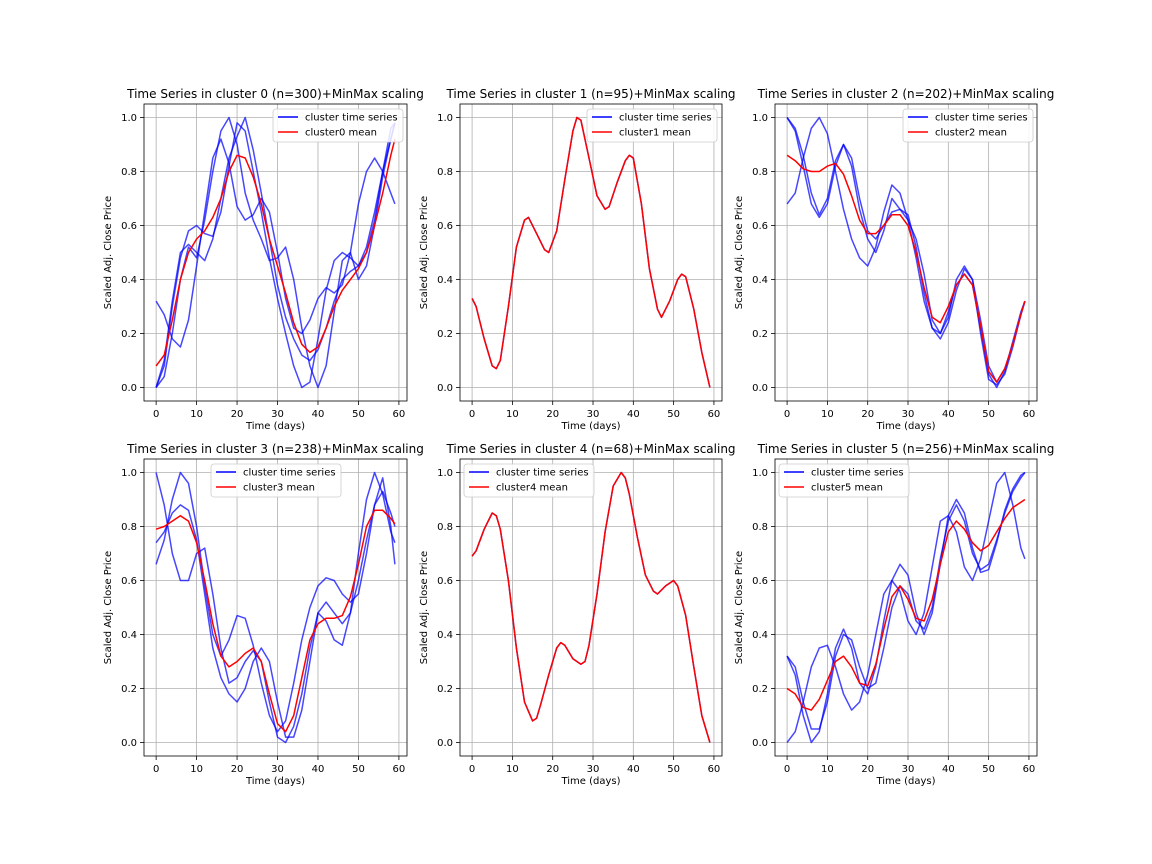  What do you see at coordinates (279, 488) in the screenshot?
I see `legend-mean-label: cluster3 mean` at bounding box center [279, 488].